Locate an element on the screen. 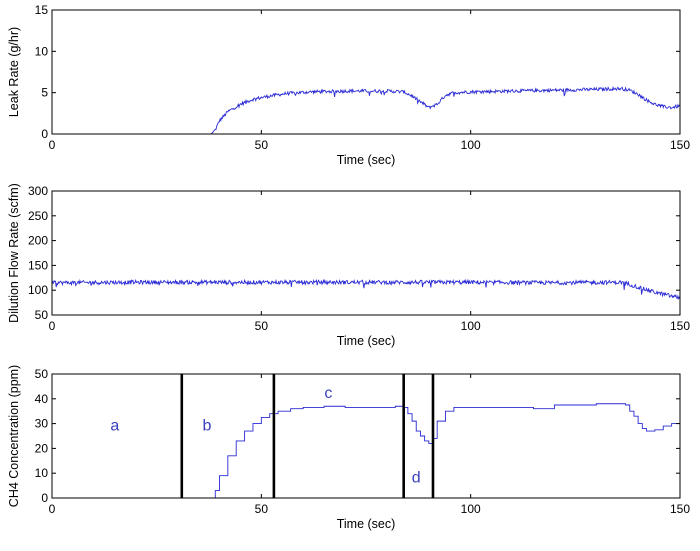  region-label-b: b is located at coordinates (206, 425).